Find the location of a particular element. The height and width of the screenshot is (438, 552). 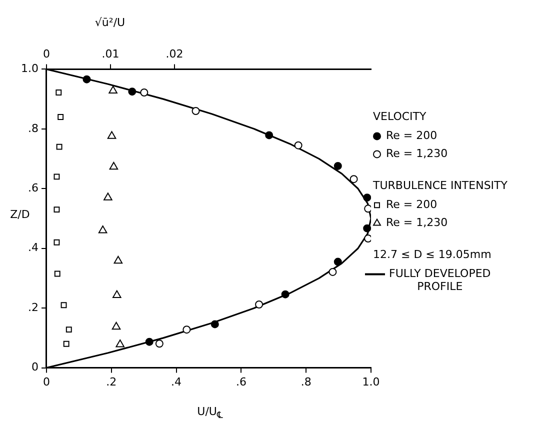

text: TURBULENCE INTENSITY is located at coordinates (440, 185).